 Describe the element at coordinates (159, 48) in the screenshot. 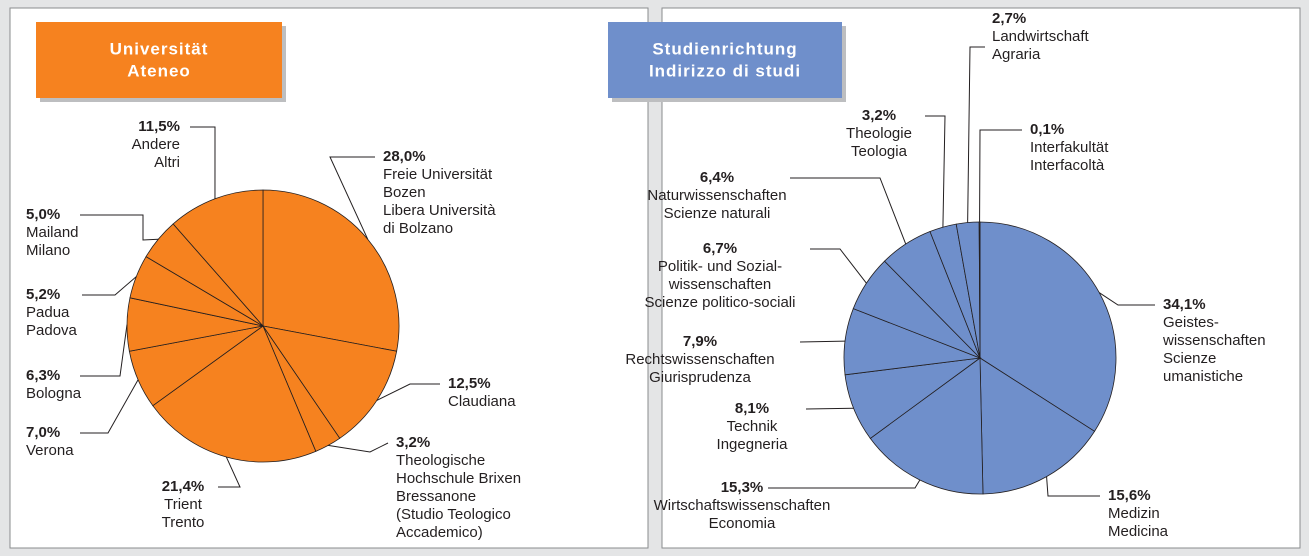

I see `chart-title: Universität` at that location.